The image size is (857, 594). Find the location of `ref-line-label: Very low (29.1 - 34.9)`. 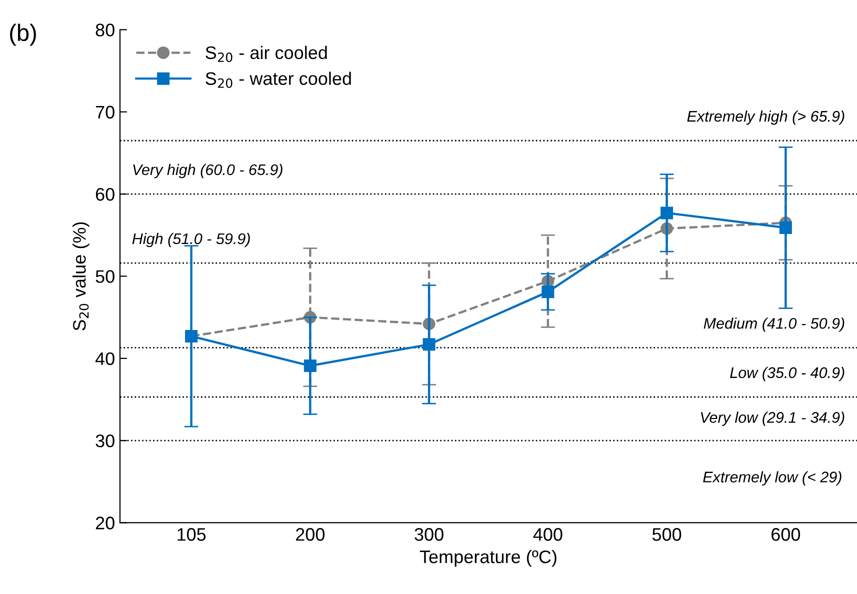

ref-line-label: Very low (29.1 - 34.9) is located at coordinates (772, 419).